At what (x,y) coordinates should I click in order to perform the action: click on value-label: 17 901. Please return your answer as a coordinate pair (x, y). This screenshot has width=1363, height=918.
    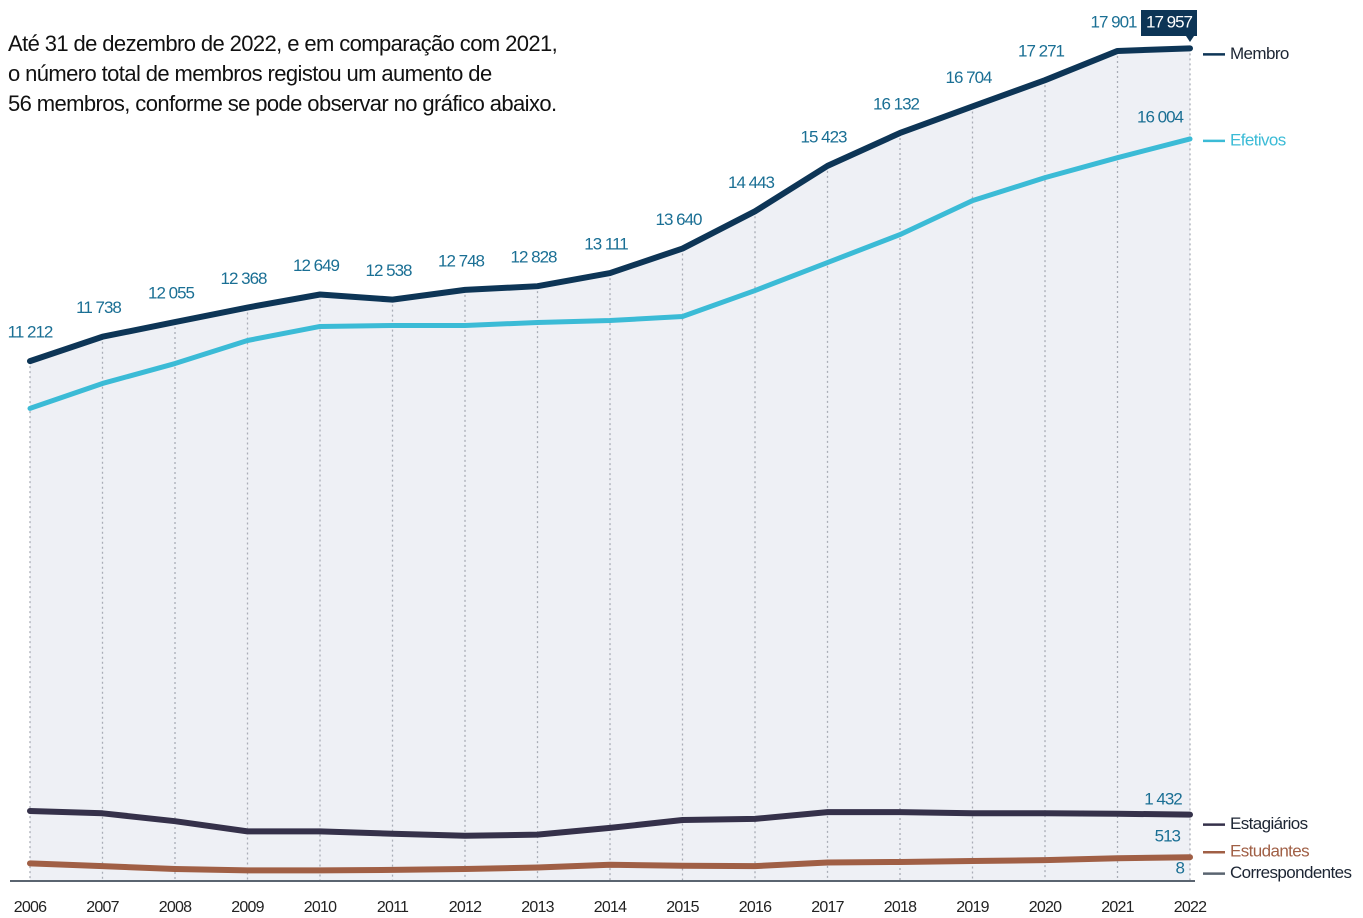
    Looking at the image, I should click on (1114, 21).